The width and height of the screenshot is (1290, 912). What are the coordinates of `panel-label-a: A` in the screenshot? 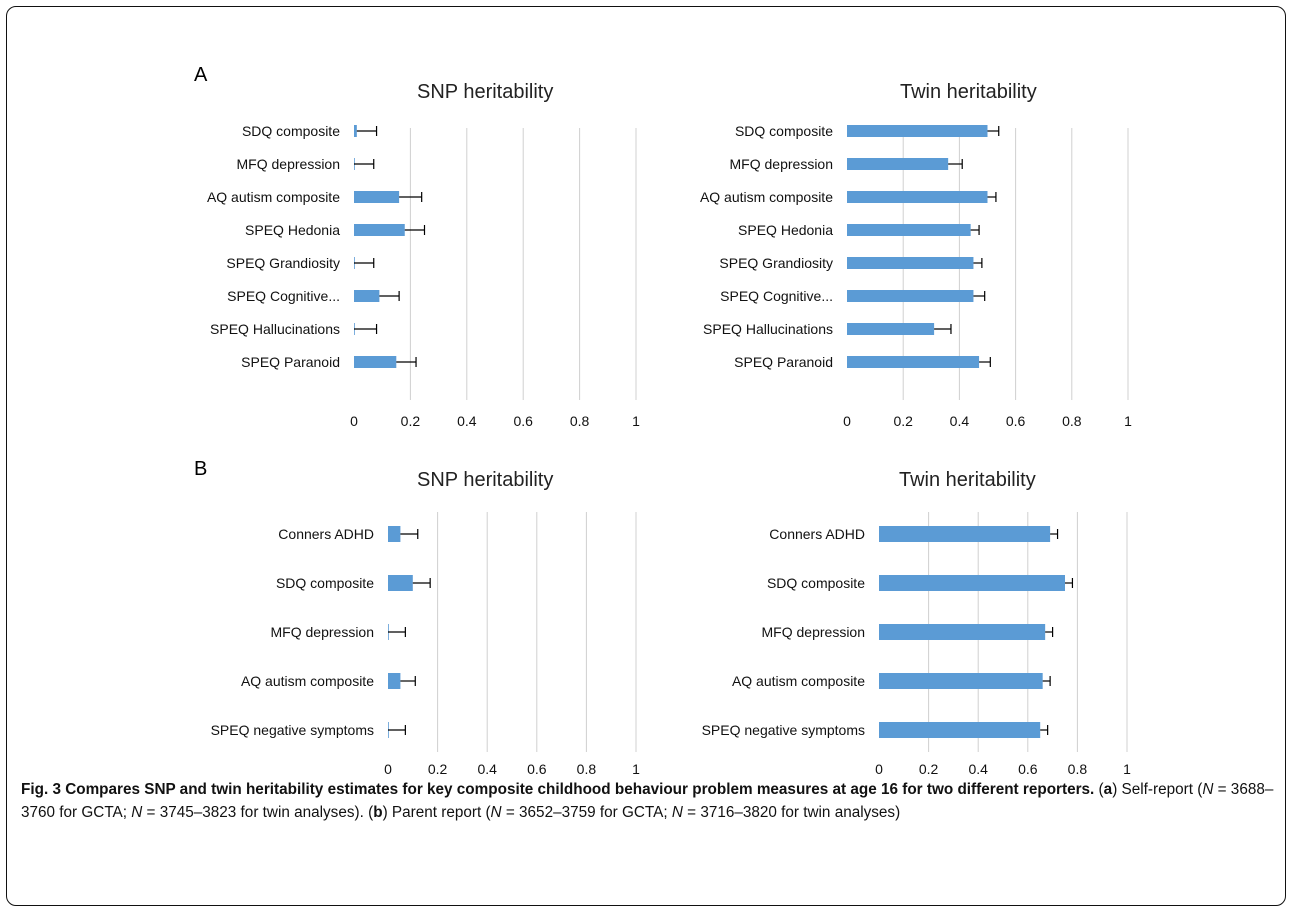 It's located at (201, 75).